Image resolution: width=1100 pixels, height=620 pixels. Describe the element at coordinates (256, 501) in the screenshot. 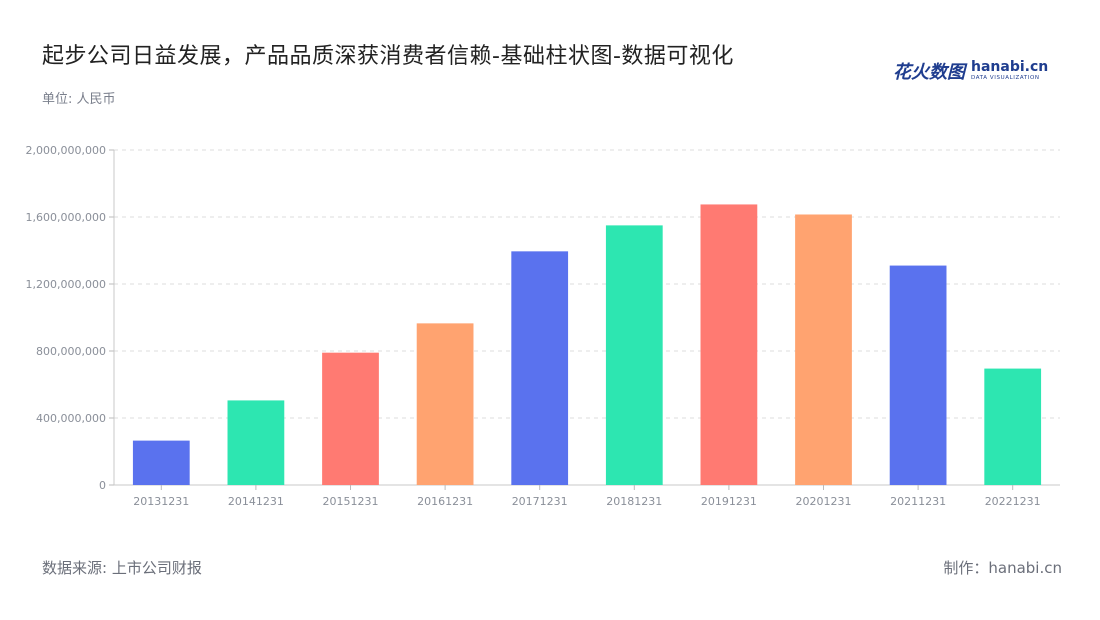

I see `x-tick-label: 20141231` at that location.